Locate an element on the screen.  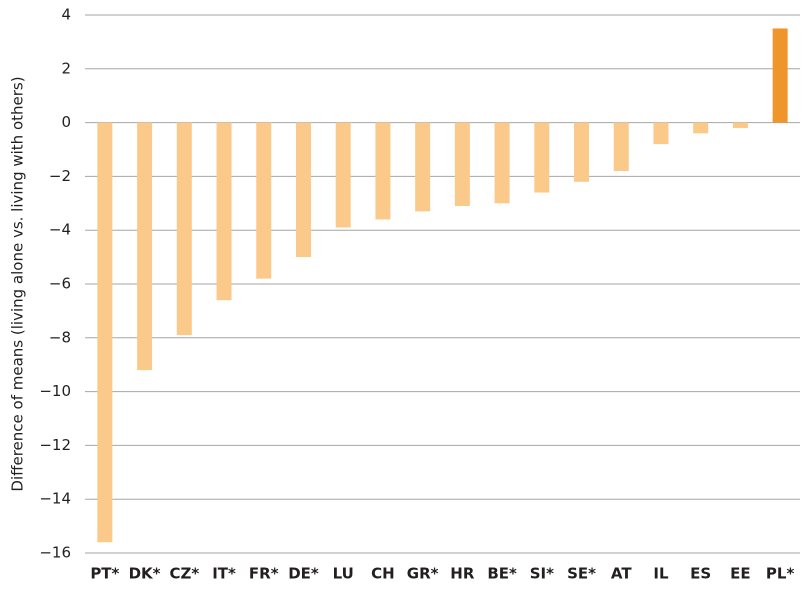
x-tick-label: AT is located at coordinates (621, 574).